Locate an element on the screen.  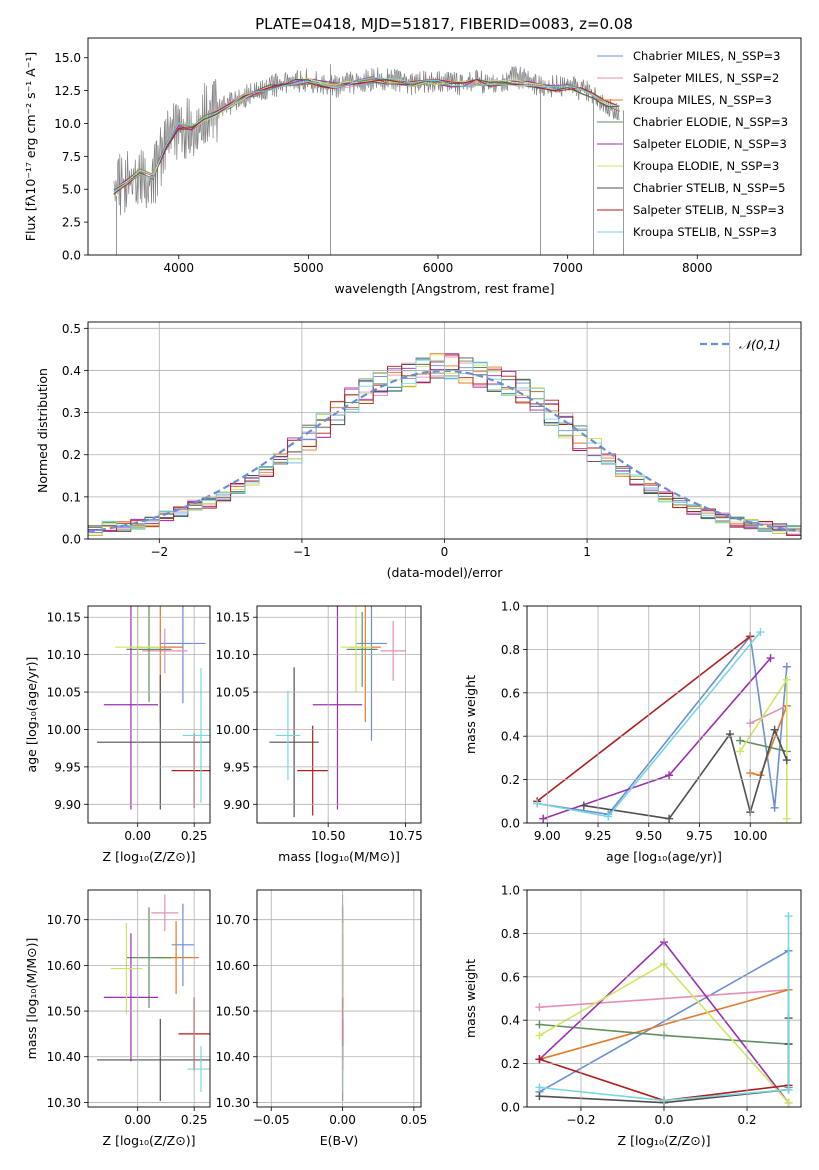
x-tick-label: 2 is located at coordinates (730, 552).